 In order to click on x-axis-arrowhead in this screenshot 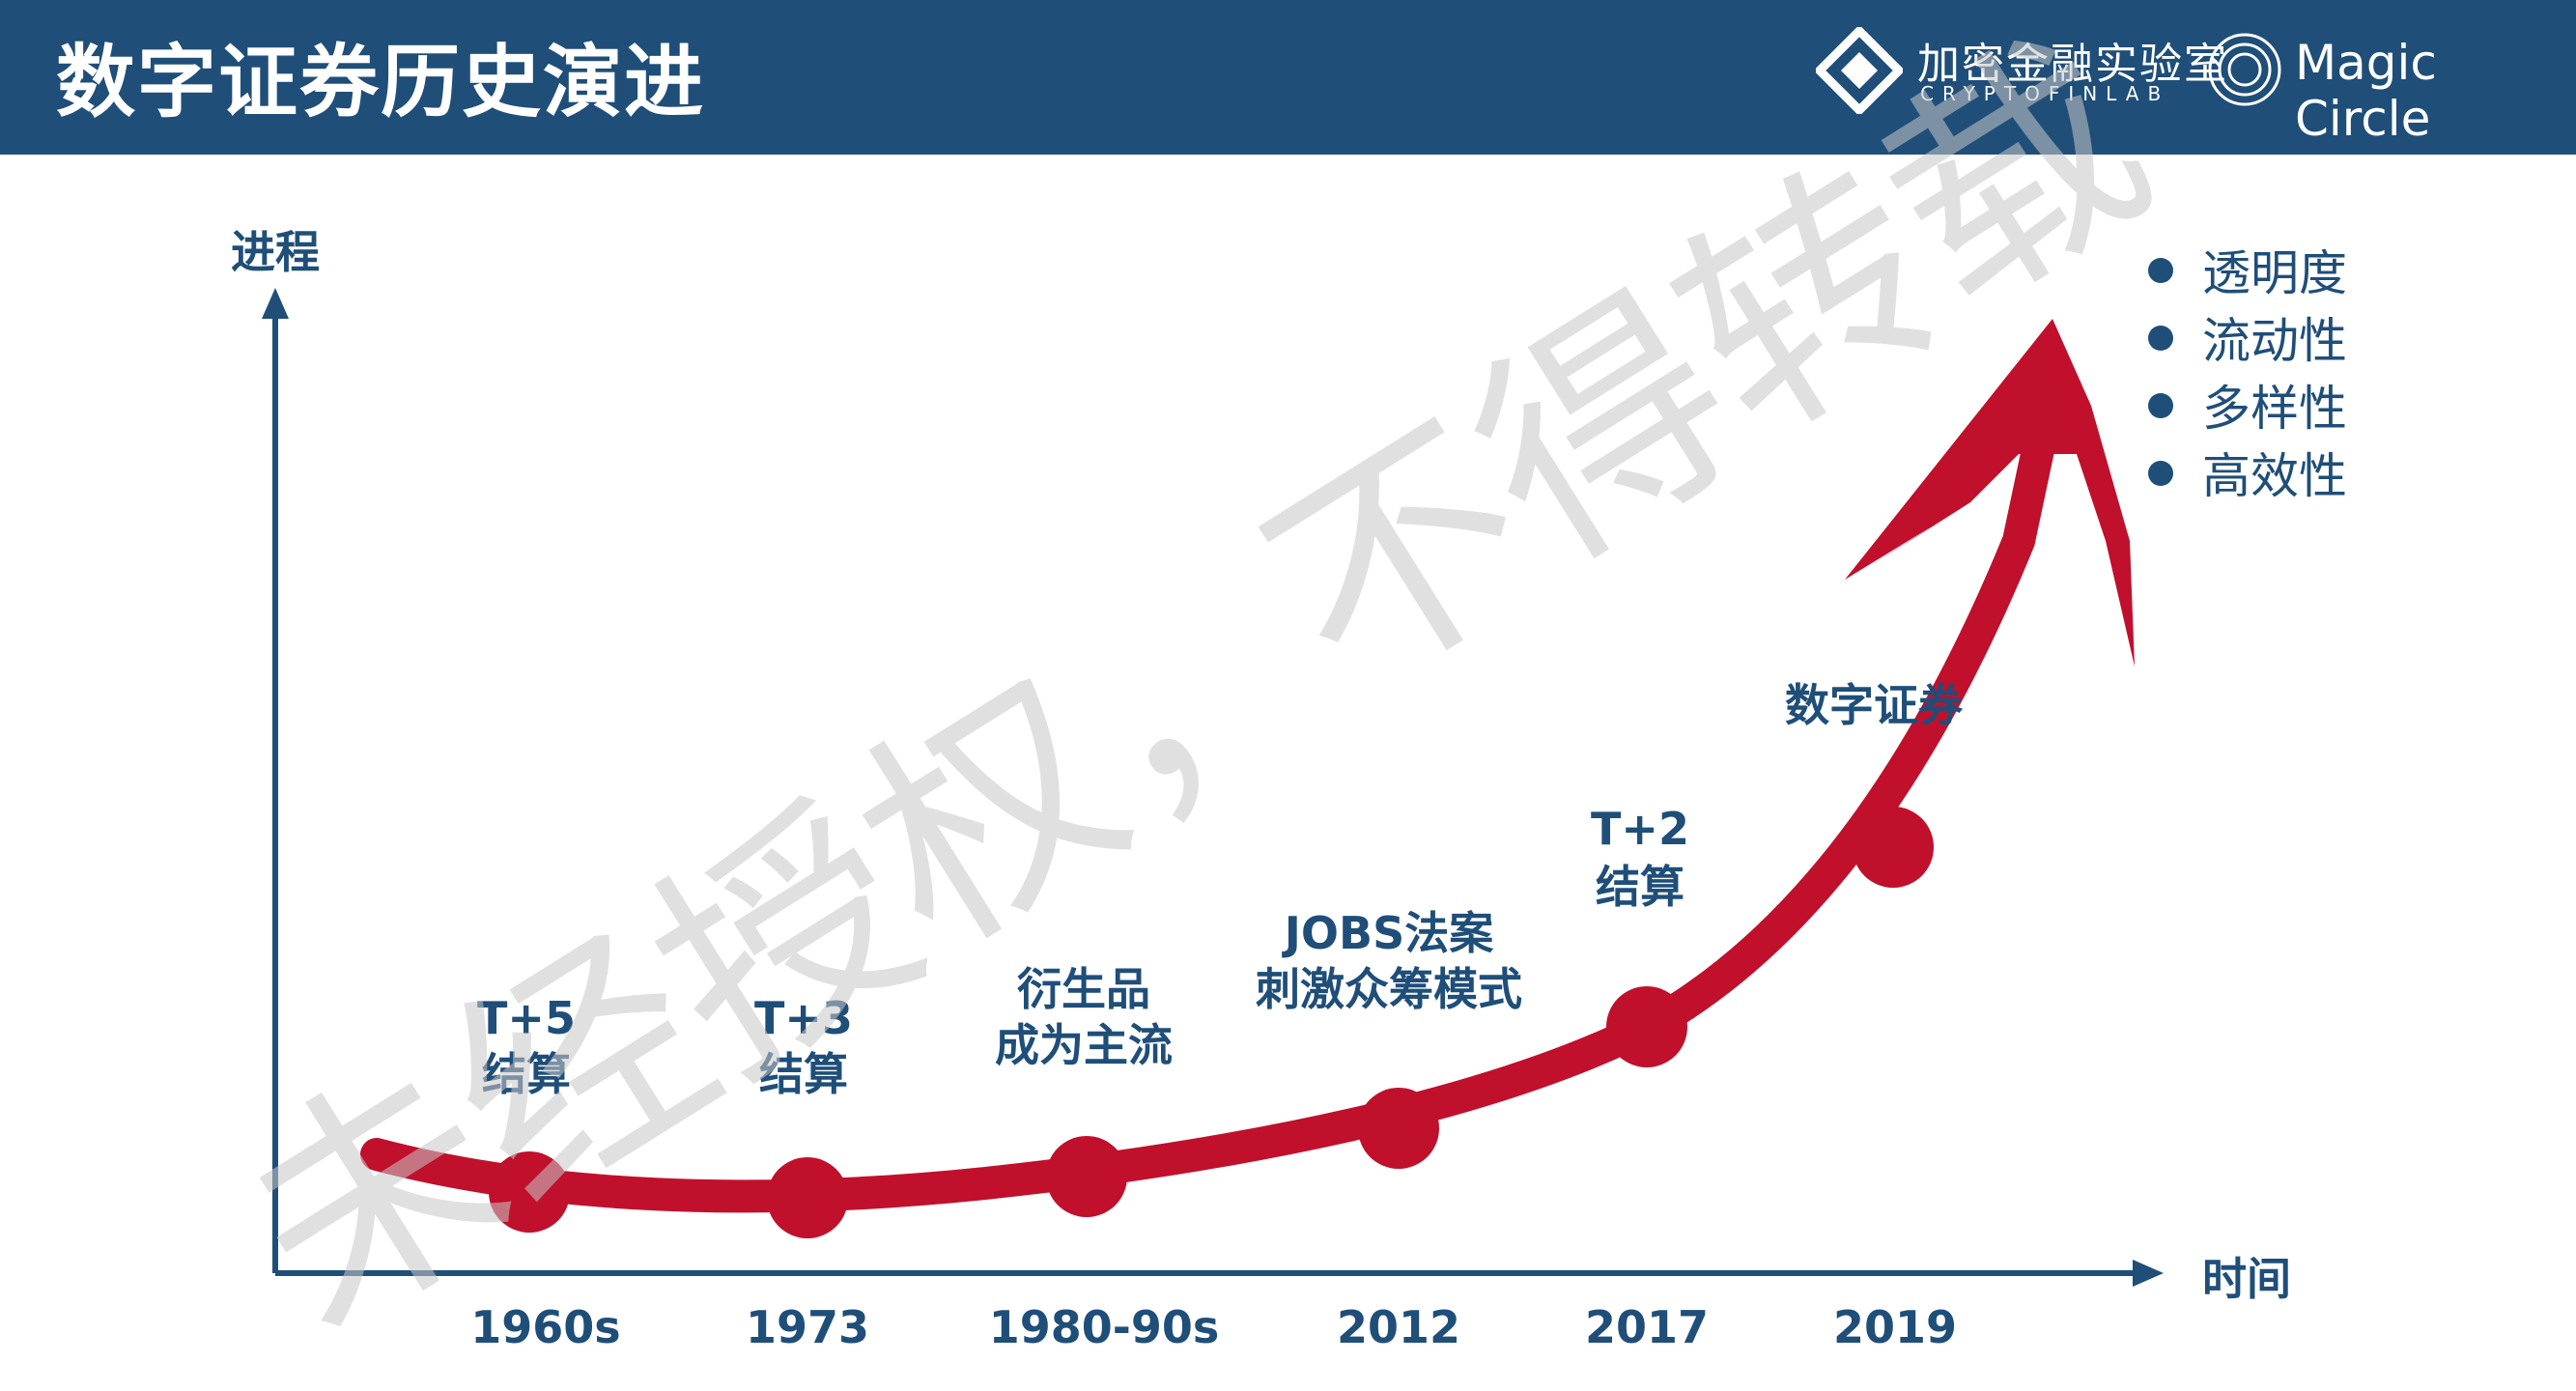, I will do `click(2148, 1274)`.